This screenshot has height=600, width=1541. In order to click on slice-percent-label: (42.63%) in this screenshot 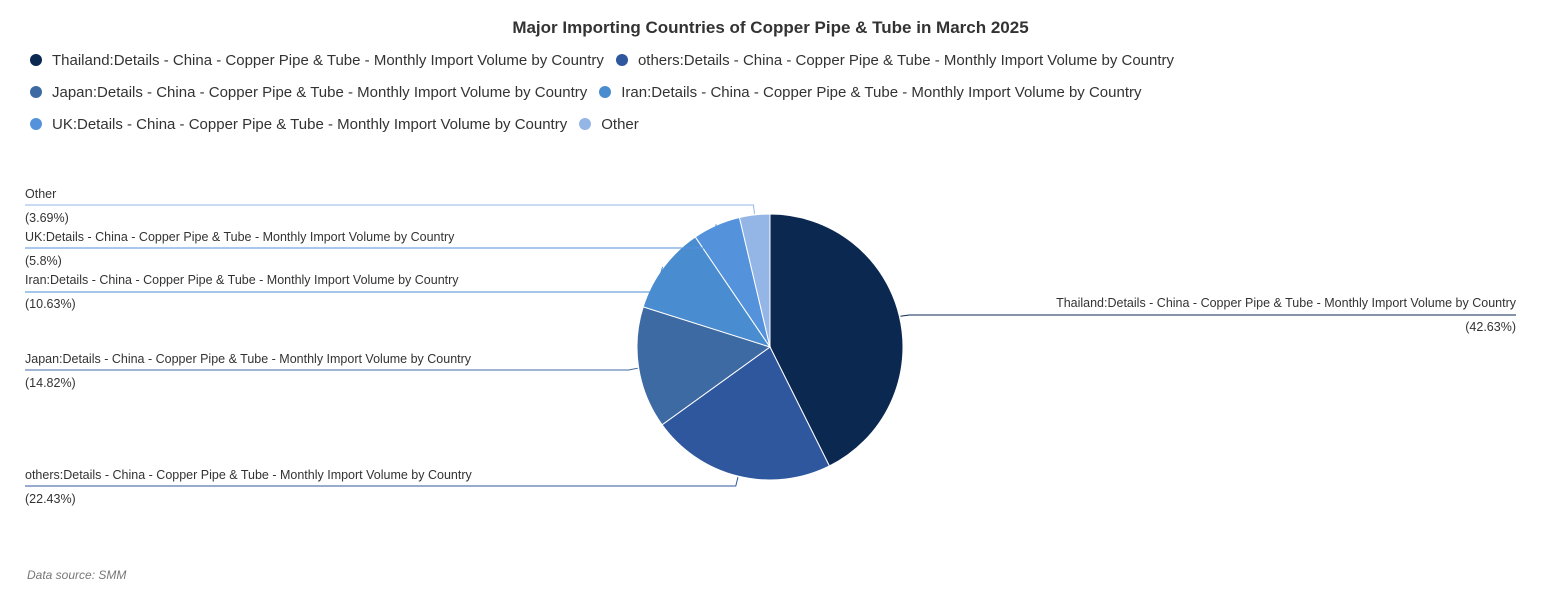, I will do `click(1490, 327)`.